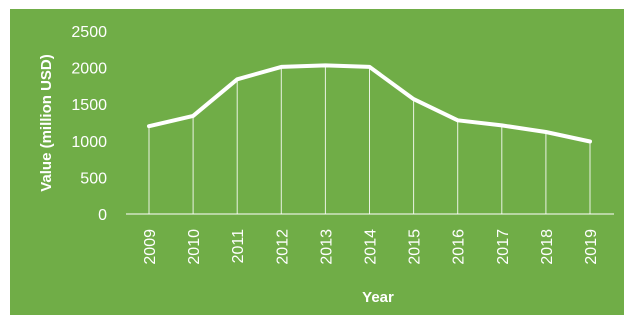 This screenshot has height=322, width=632. I want to click on x-tick-label: 2009, so click(150, 247).